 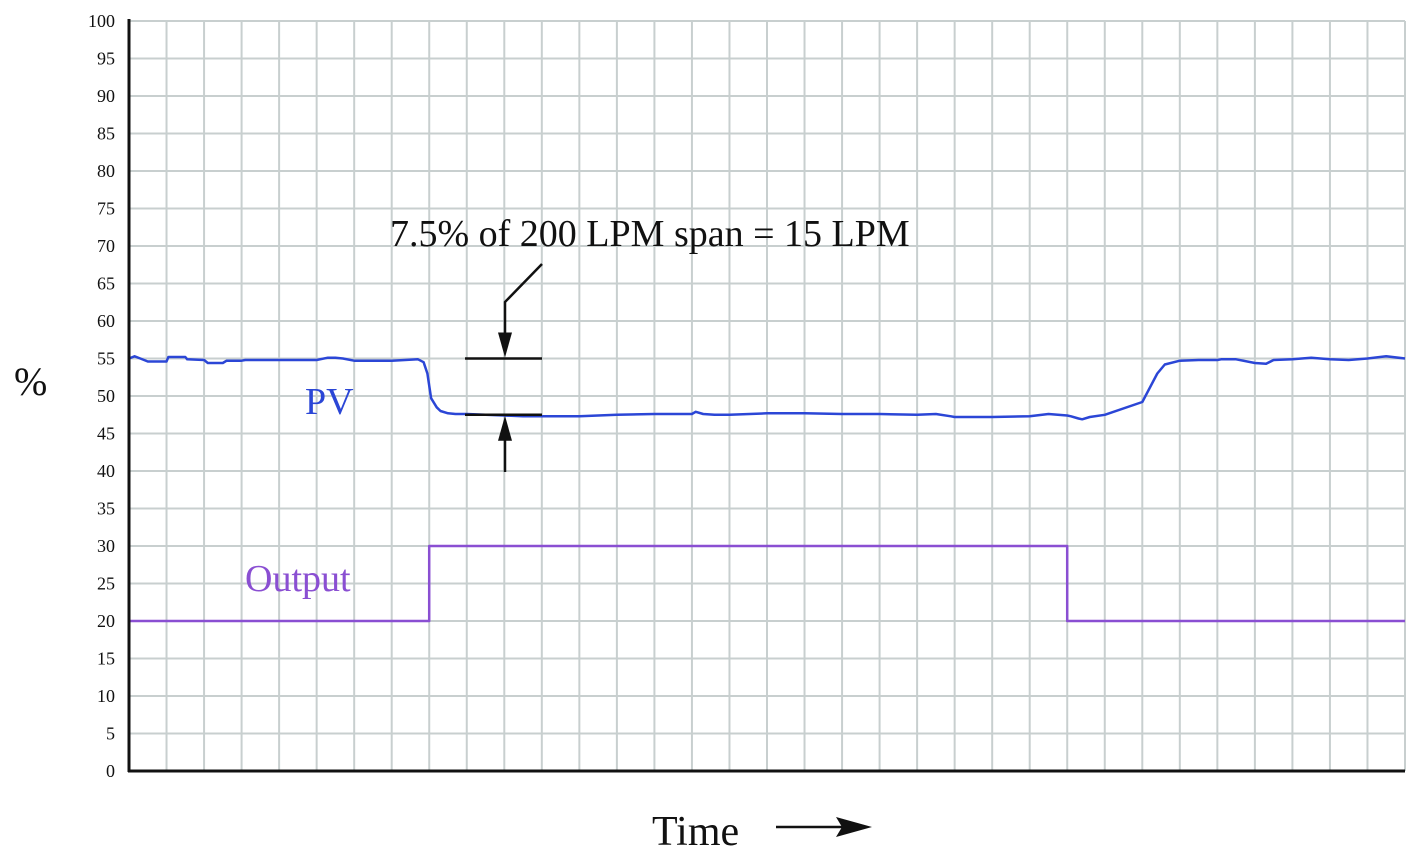 I want to click on pv-series-label: PV, so click(x=329, y=402).